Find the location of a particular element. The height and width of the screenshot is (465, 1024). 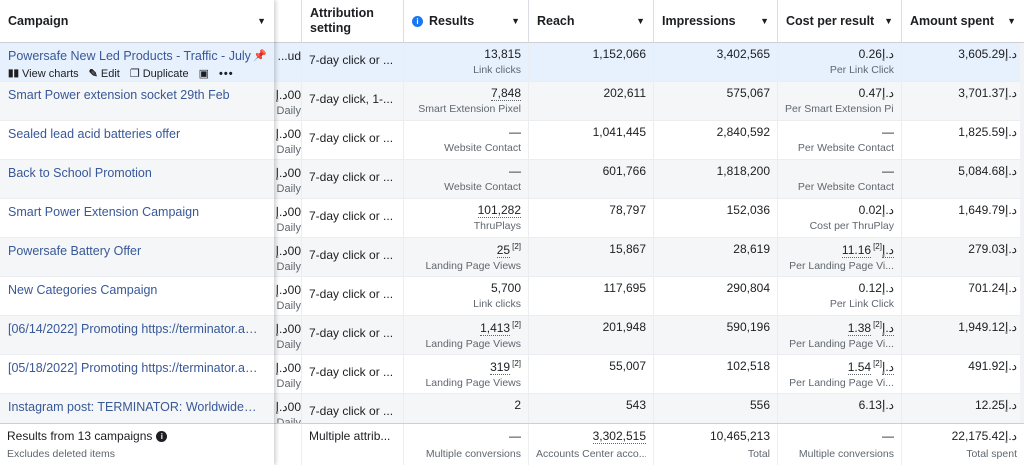

campaign-cell: New Categories Campaign is located at coordinates (137, 296).